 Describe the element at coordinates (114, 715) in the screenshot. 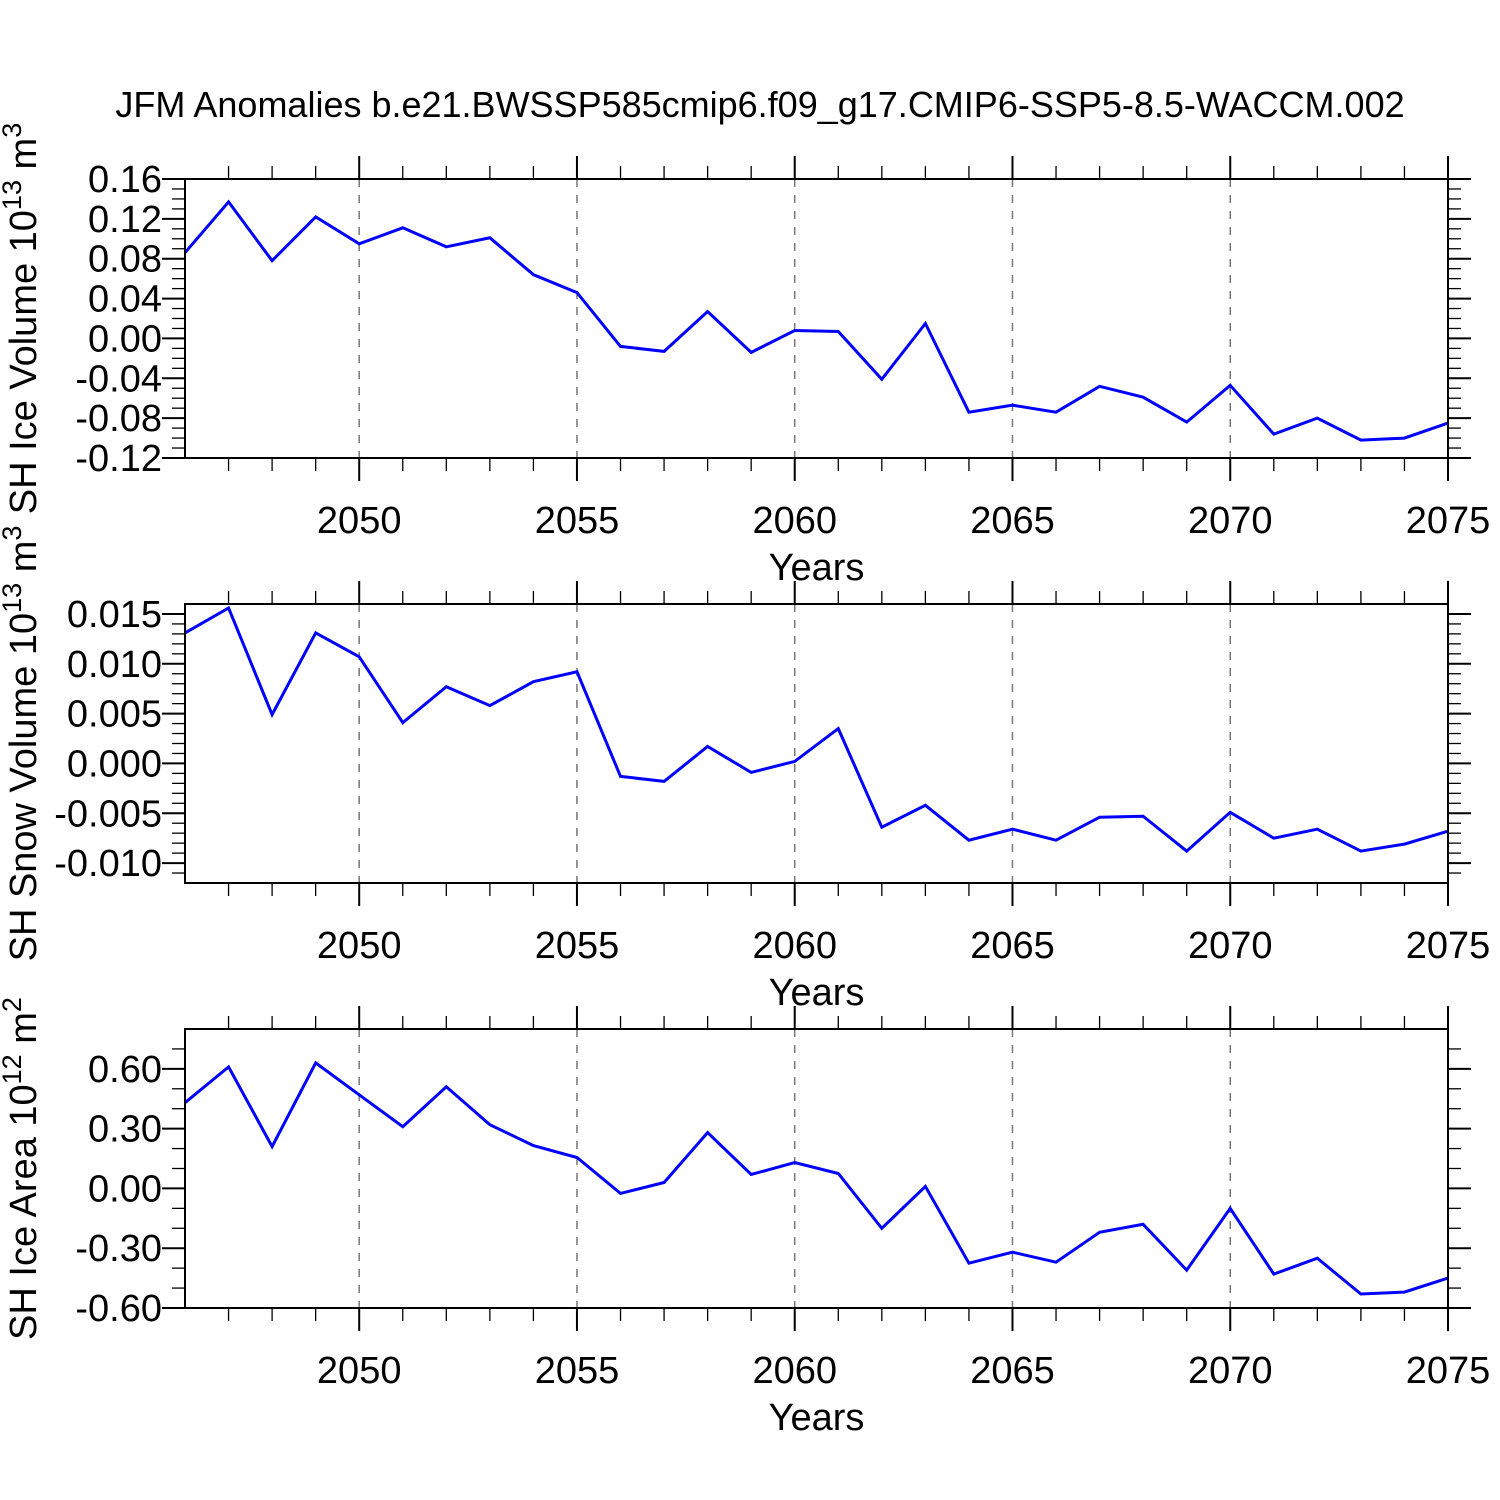

I see `y-tick-label: 0.005` at that location.